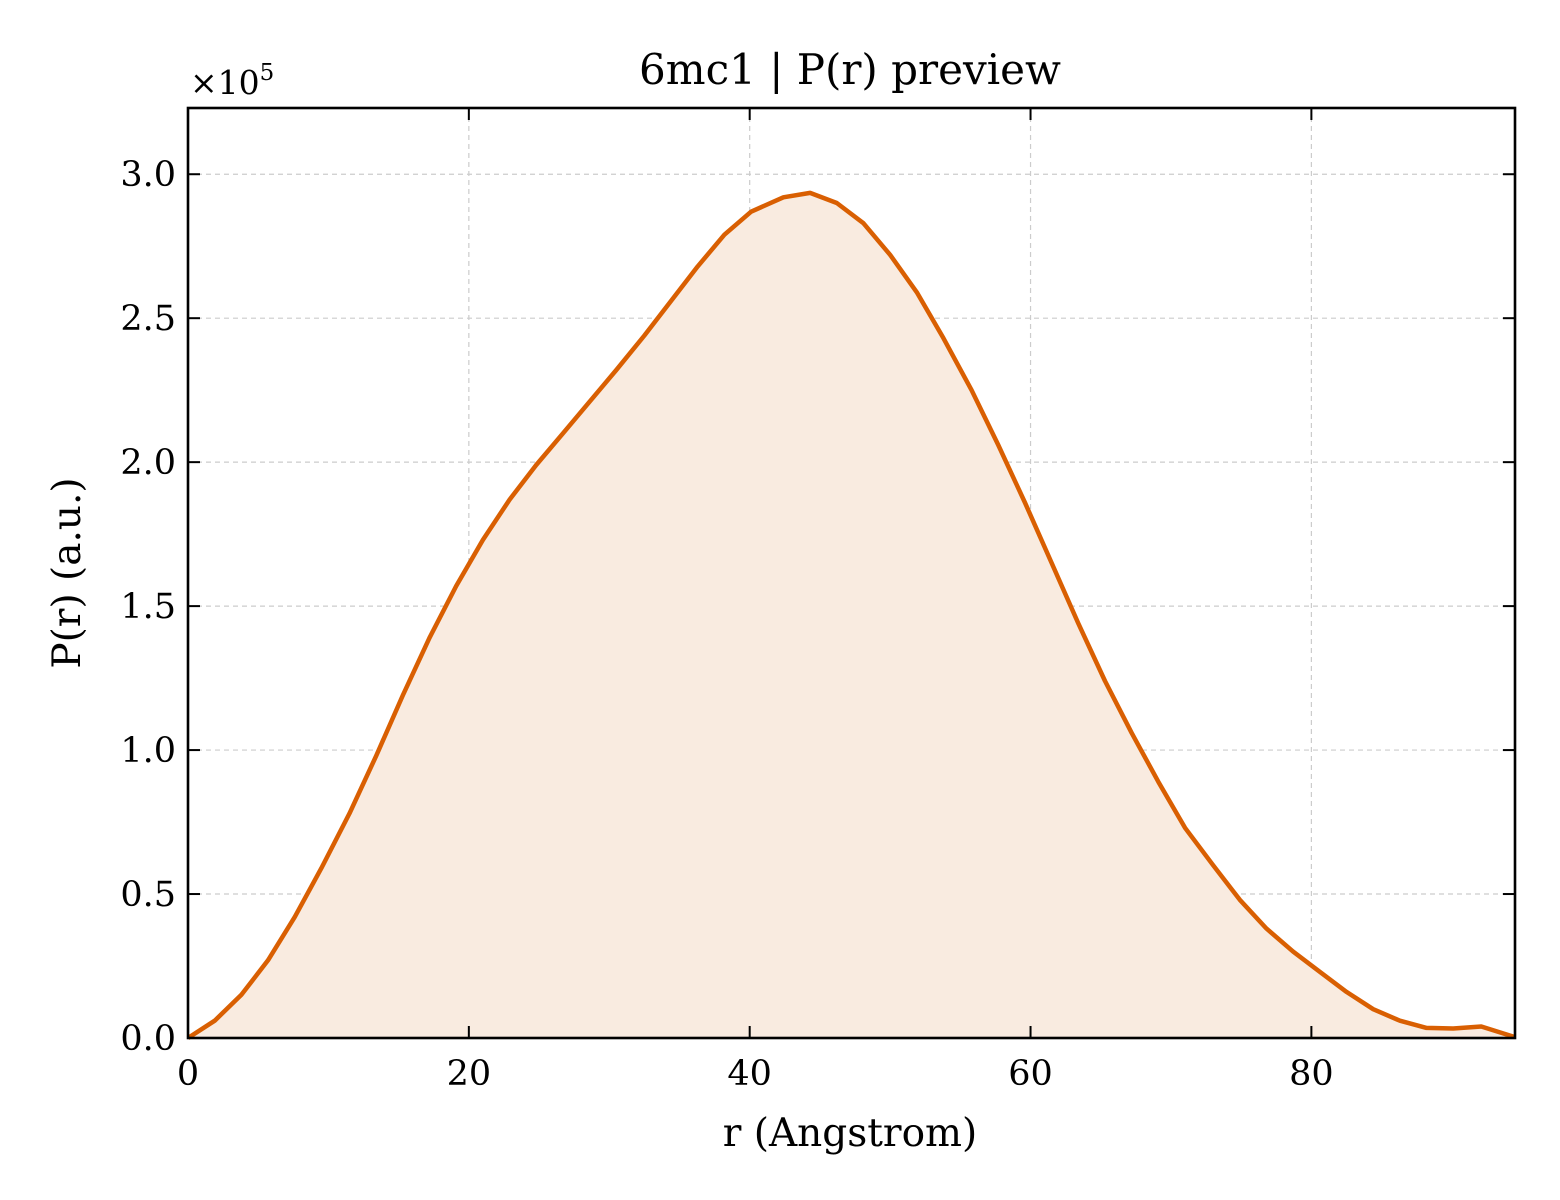 The width and height of the screenshot is (1560, 1200). Describe the element at coordinates (188, 1074) in the screenshot. I see `x-tick-label: 0` at that location.